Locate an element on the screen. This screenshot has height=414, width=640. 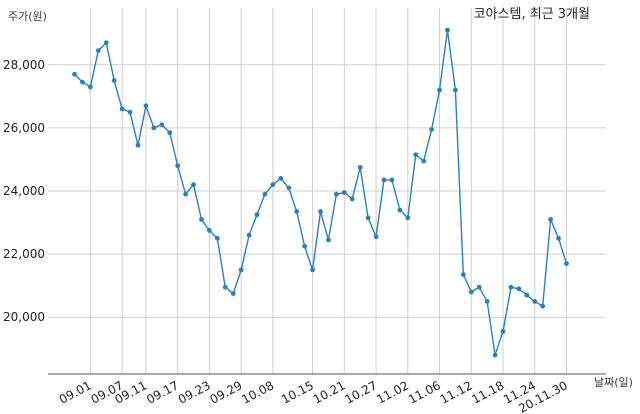
x-tick-label: 11.02 is located at coordinates (392, 392).